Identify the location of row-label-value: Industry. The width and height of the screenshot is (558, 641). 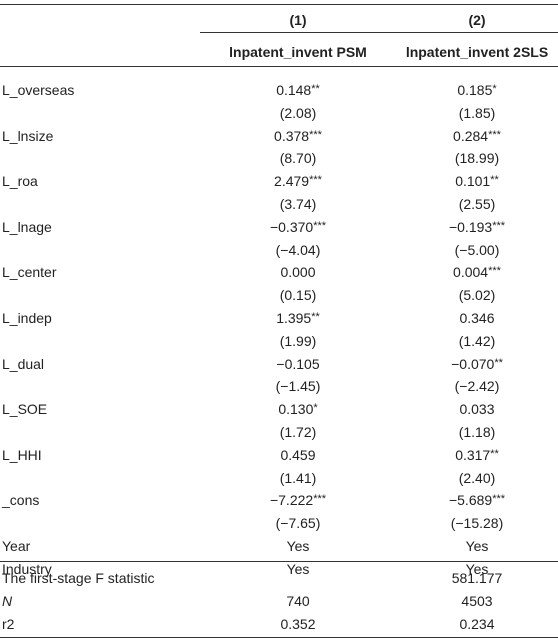
(27, 569).